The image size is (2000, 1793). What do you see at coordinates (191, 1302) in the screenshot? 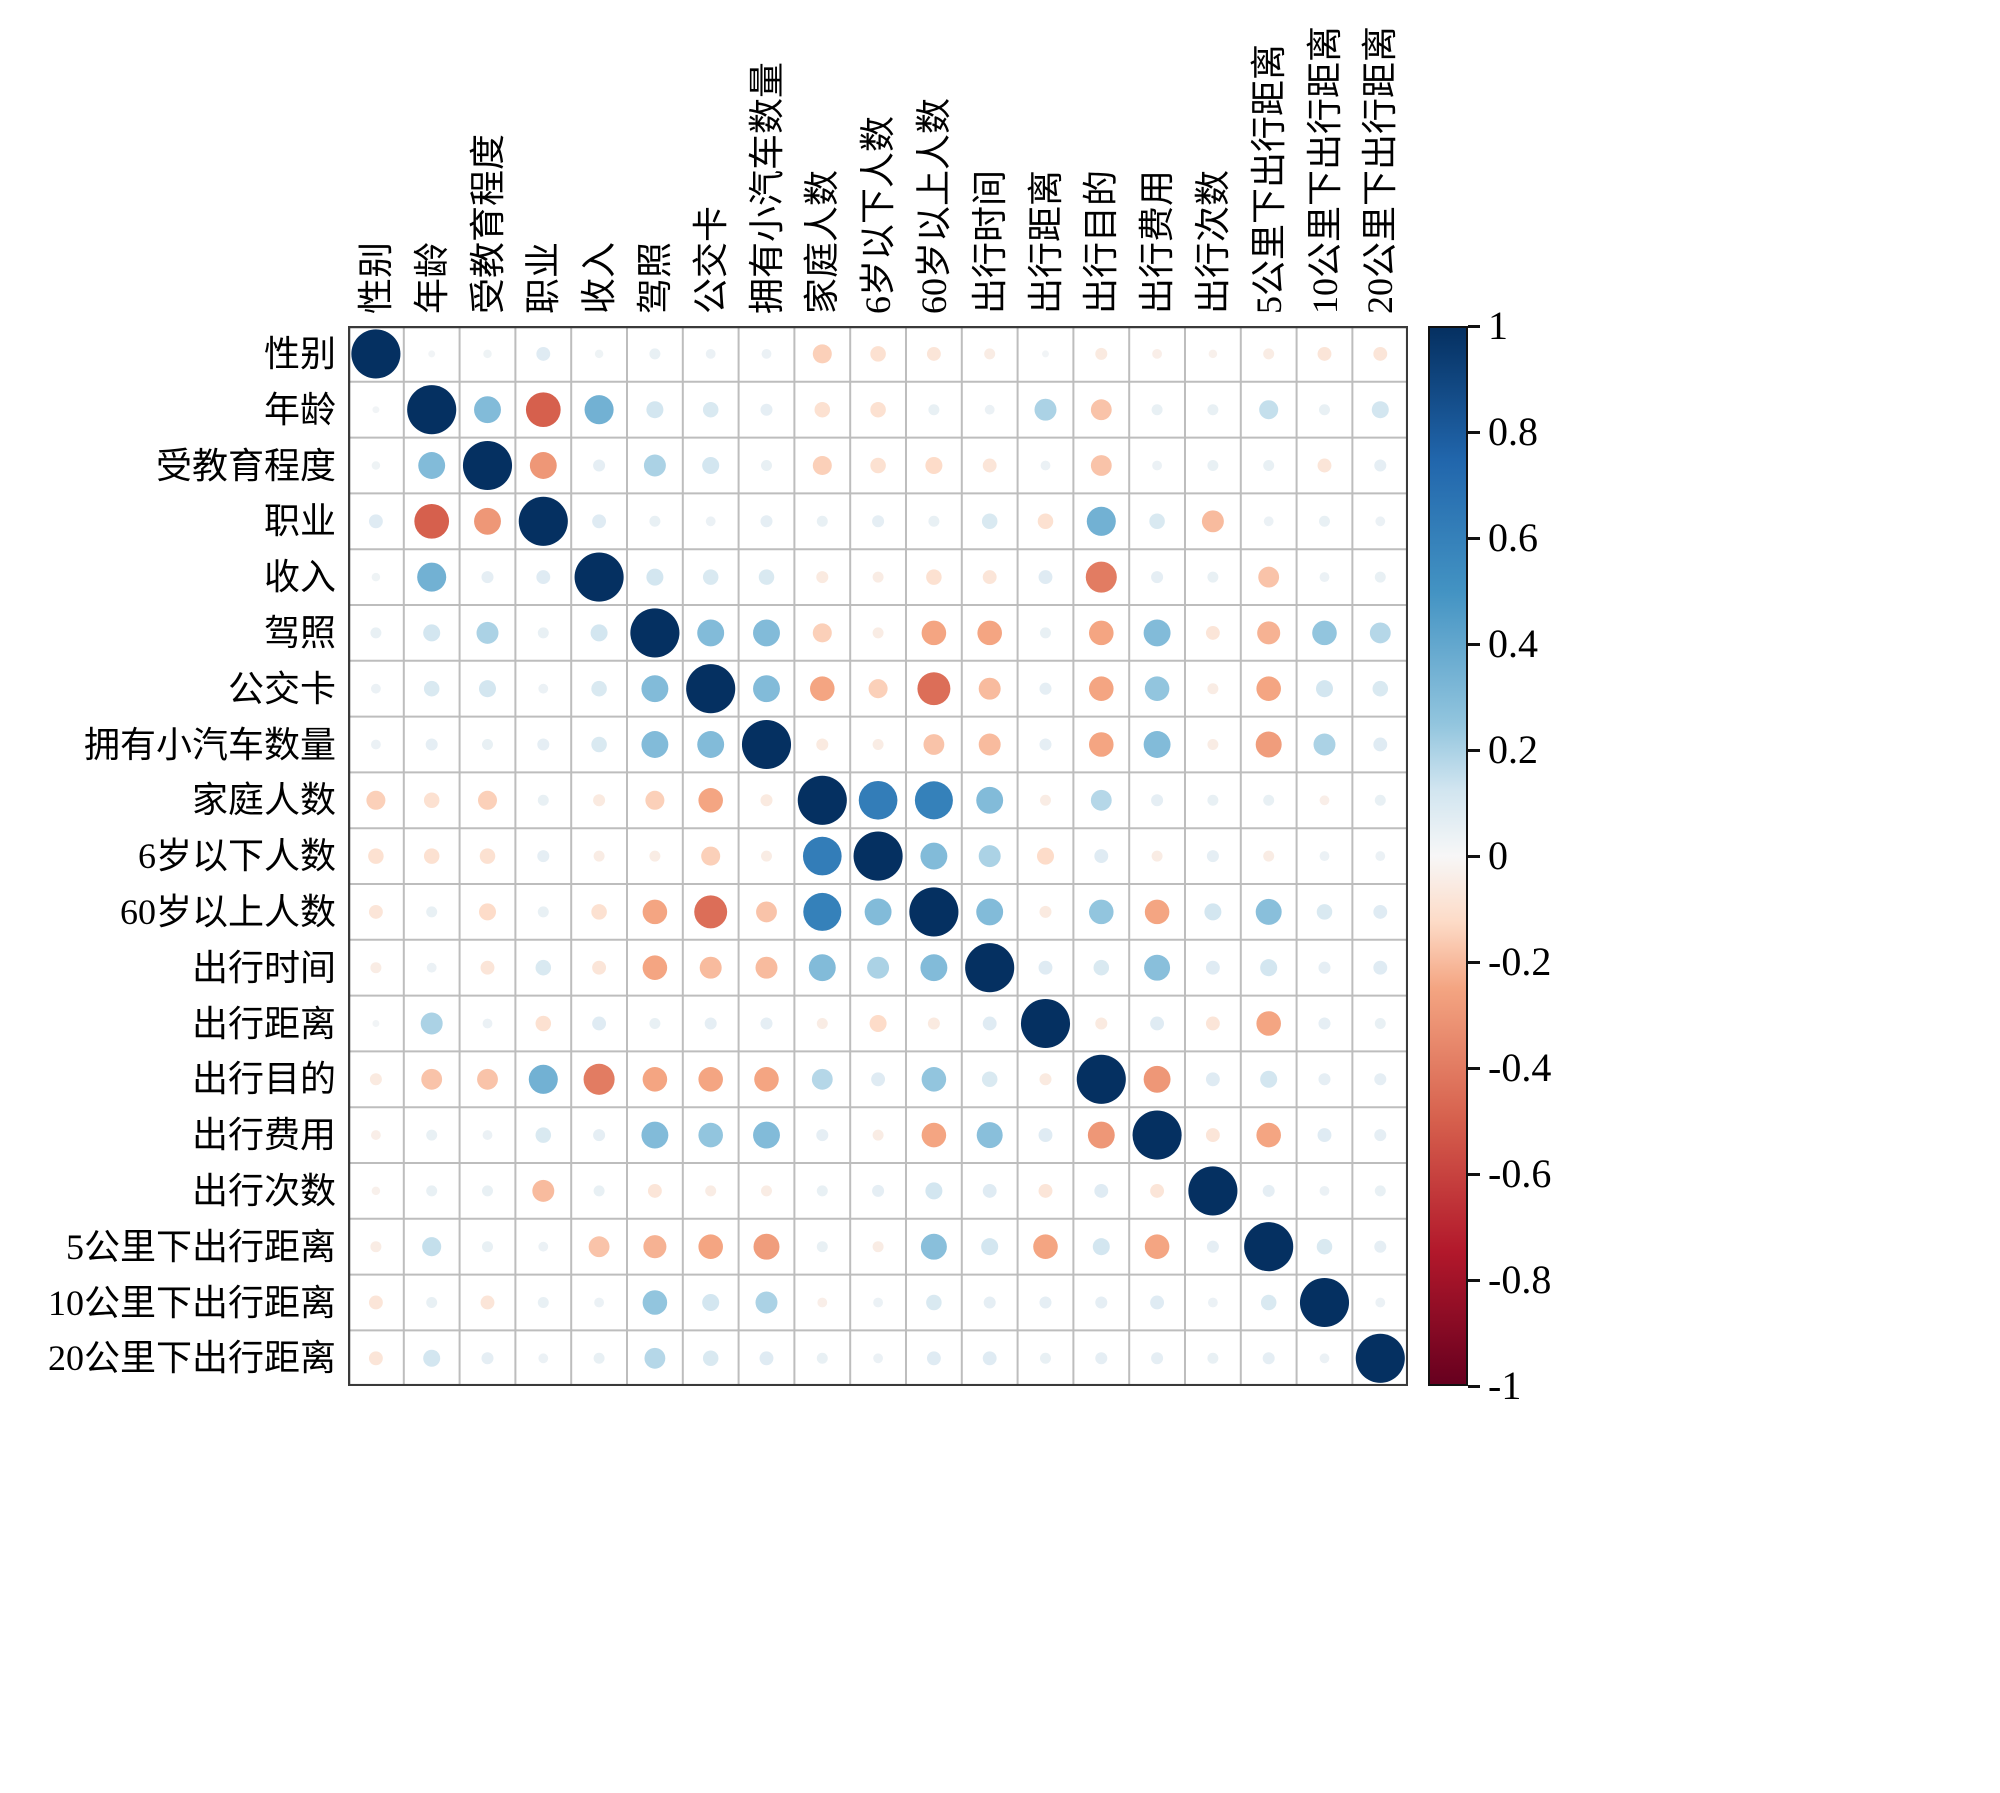
I see `row-label-17: 10公里下出行距离` at bounding box center [191, 1302].